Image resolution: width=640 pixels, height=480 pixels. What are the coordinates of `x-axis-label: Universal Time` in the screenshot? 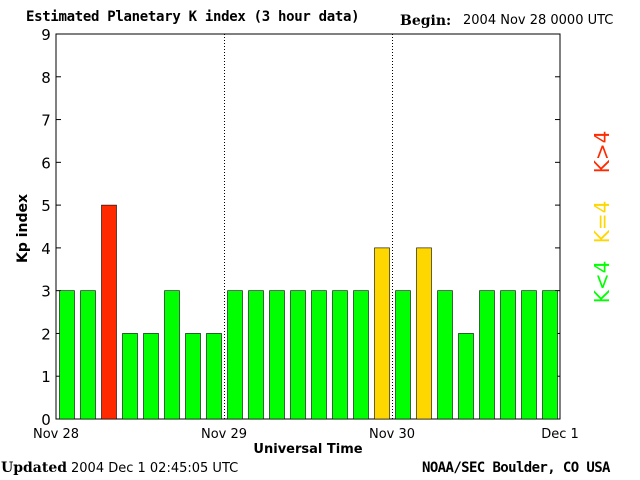 It's located at (307, 449).